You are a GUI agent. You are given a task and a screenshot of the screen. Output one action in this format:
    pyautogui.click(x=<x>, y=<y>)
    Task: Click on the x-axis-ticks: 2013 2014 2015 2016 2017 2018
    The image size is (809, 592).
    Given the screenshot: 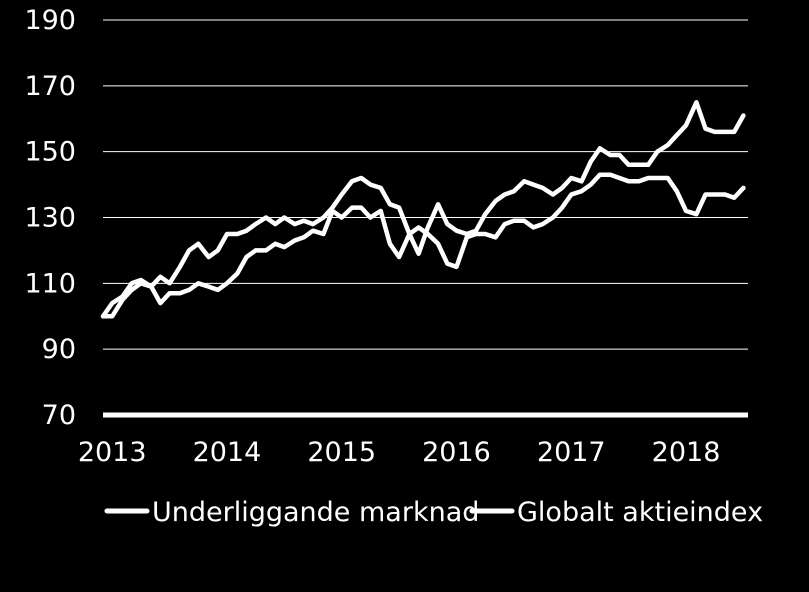 What is the action you would take?
    pyautogui.click(x=399, y=452)
    